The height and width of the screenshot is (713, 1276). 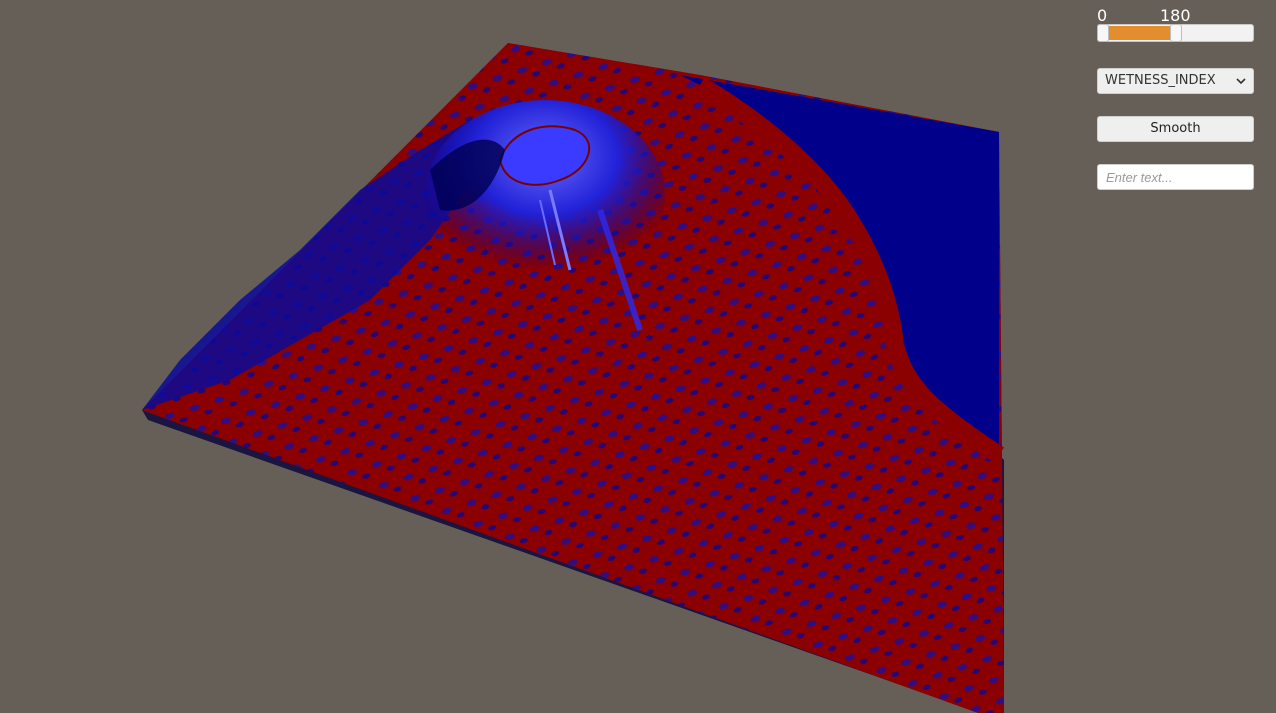 I want to click on text-input-field, so click(x=1175, y=177).